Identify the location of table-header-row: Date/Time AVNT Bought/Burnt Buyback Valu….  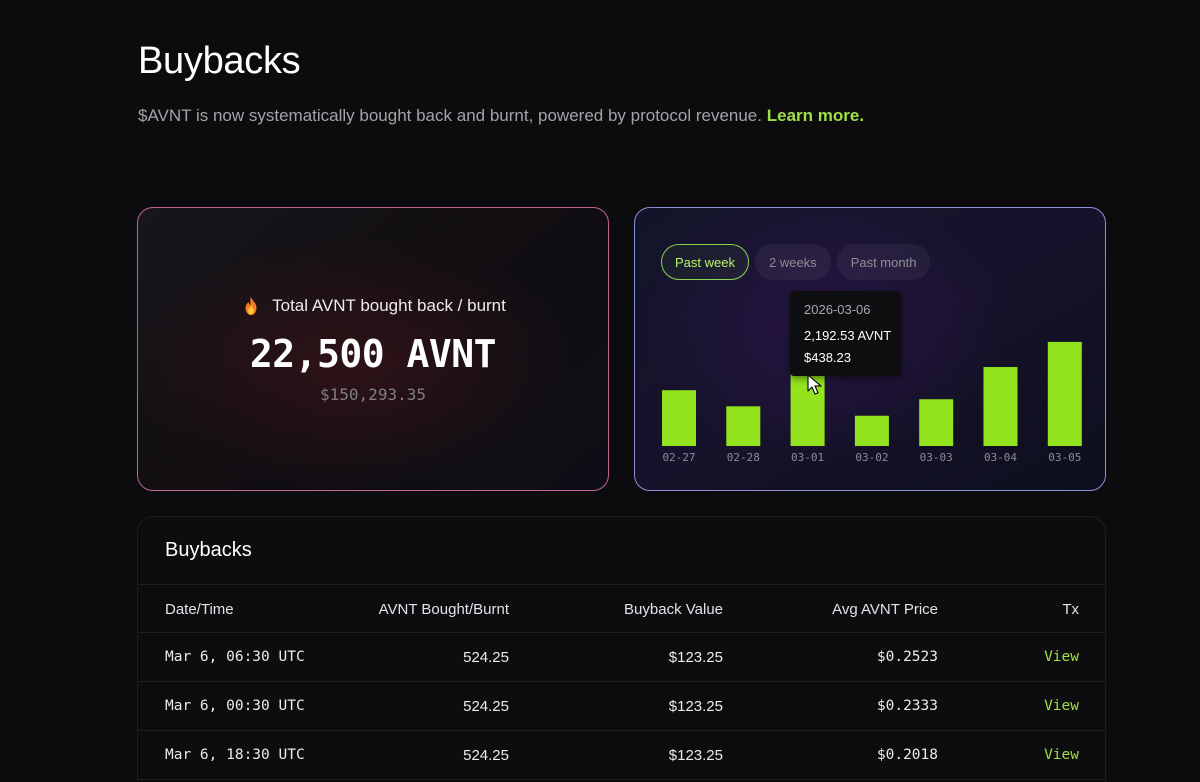
(621, 608).